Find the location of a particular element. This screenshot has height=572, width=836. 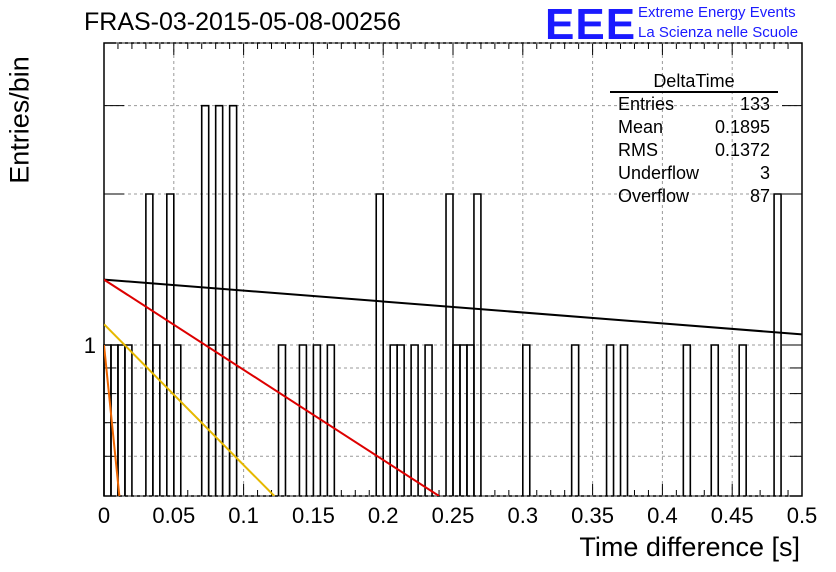

stats-value: 0.1372 is located at coordinates (742, 150).